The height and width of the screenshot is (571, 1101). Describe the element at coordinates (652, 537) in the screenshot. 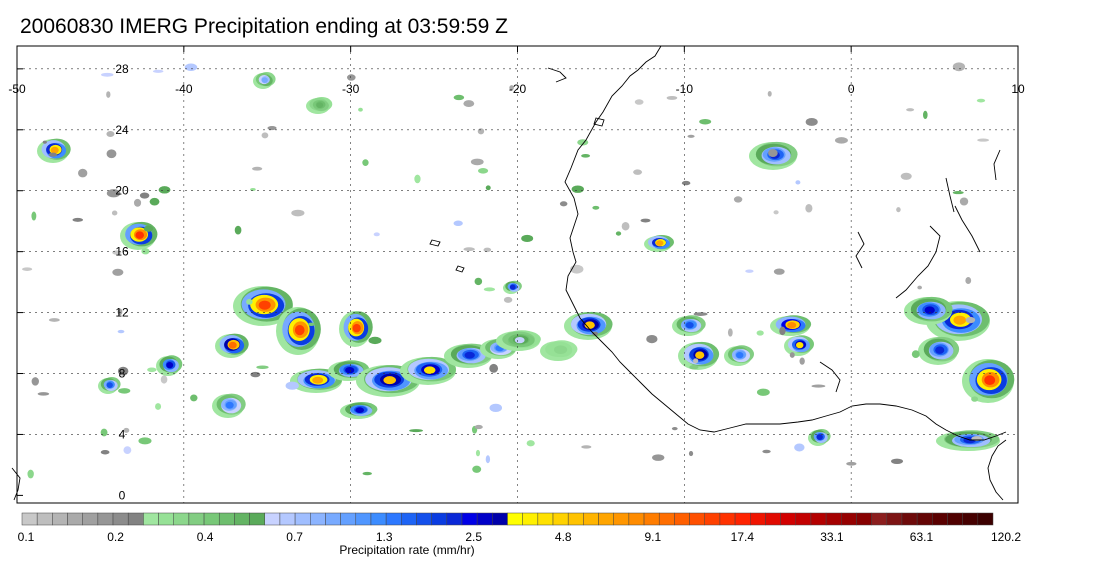

I see `colorbar-tick-label: 9.1` at that location.